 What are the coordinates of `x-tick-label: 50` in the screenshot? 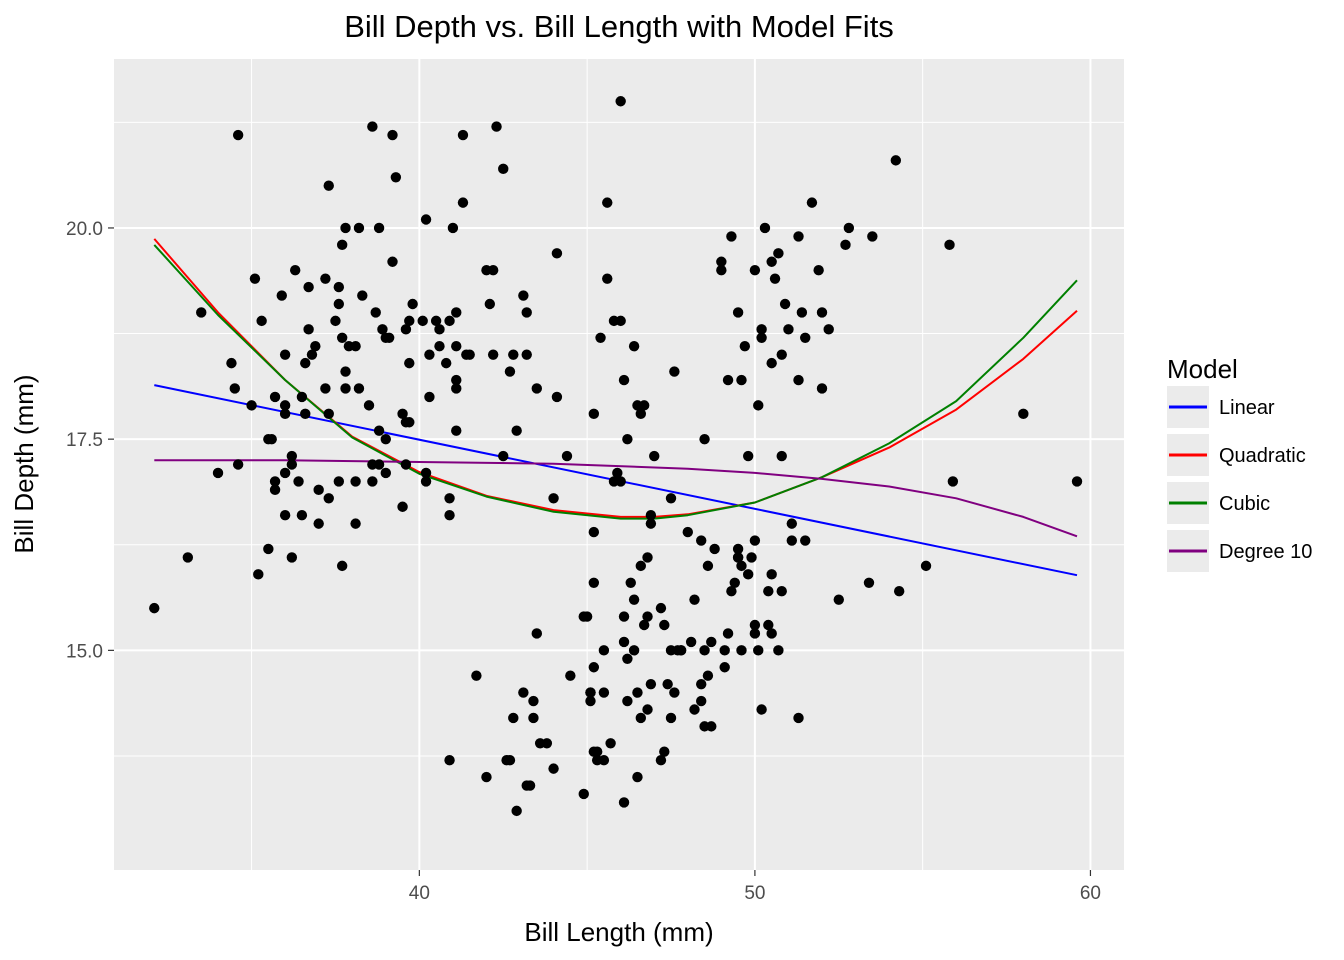 It's located at (754, 893).